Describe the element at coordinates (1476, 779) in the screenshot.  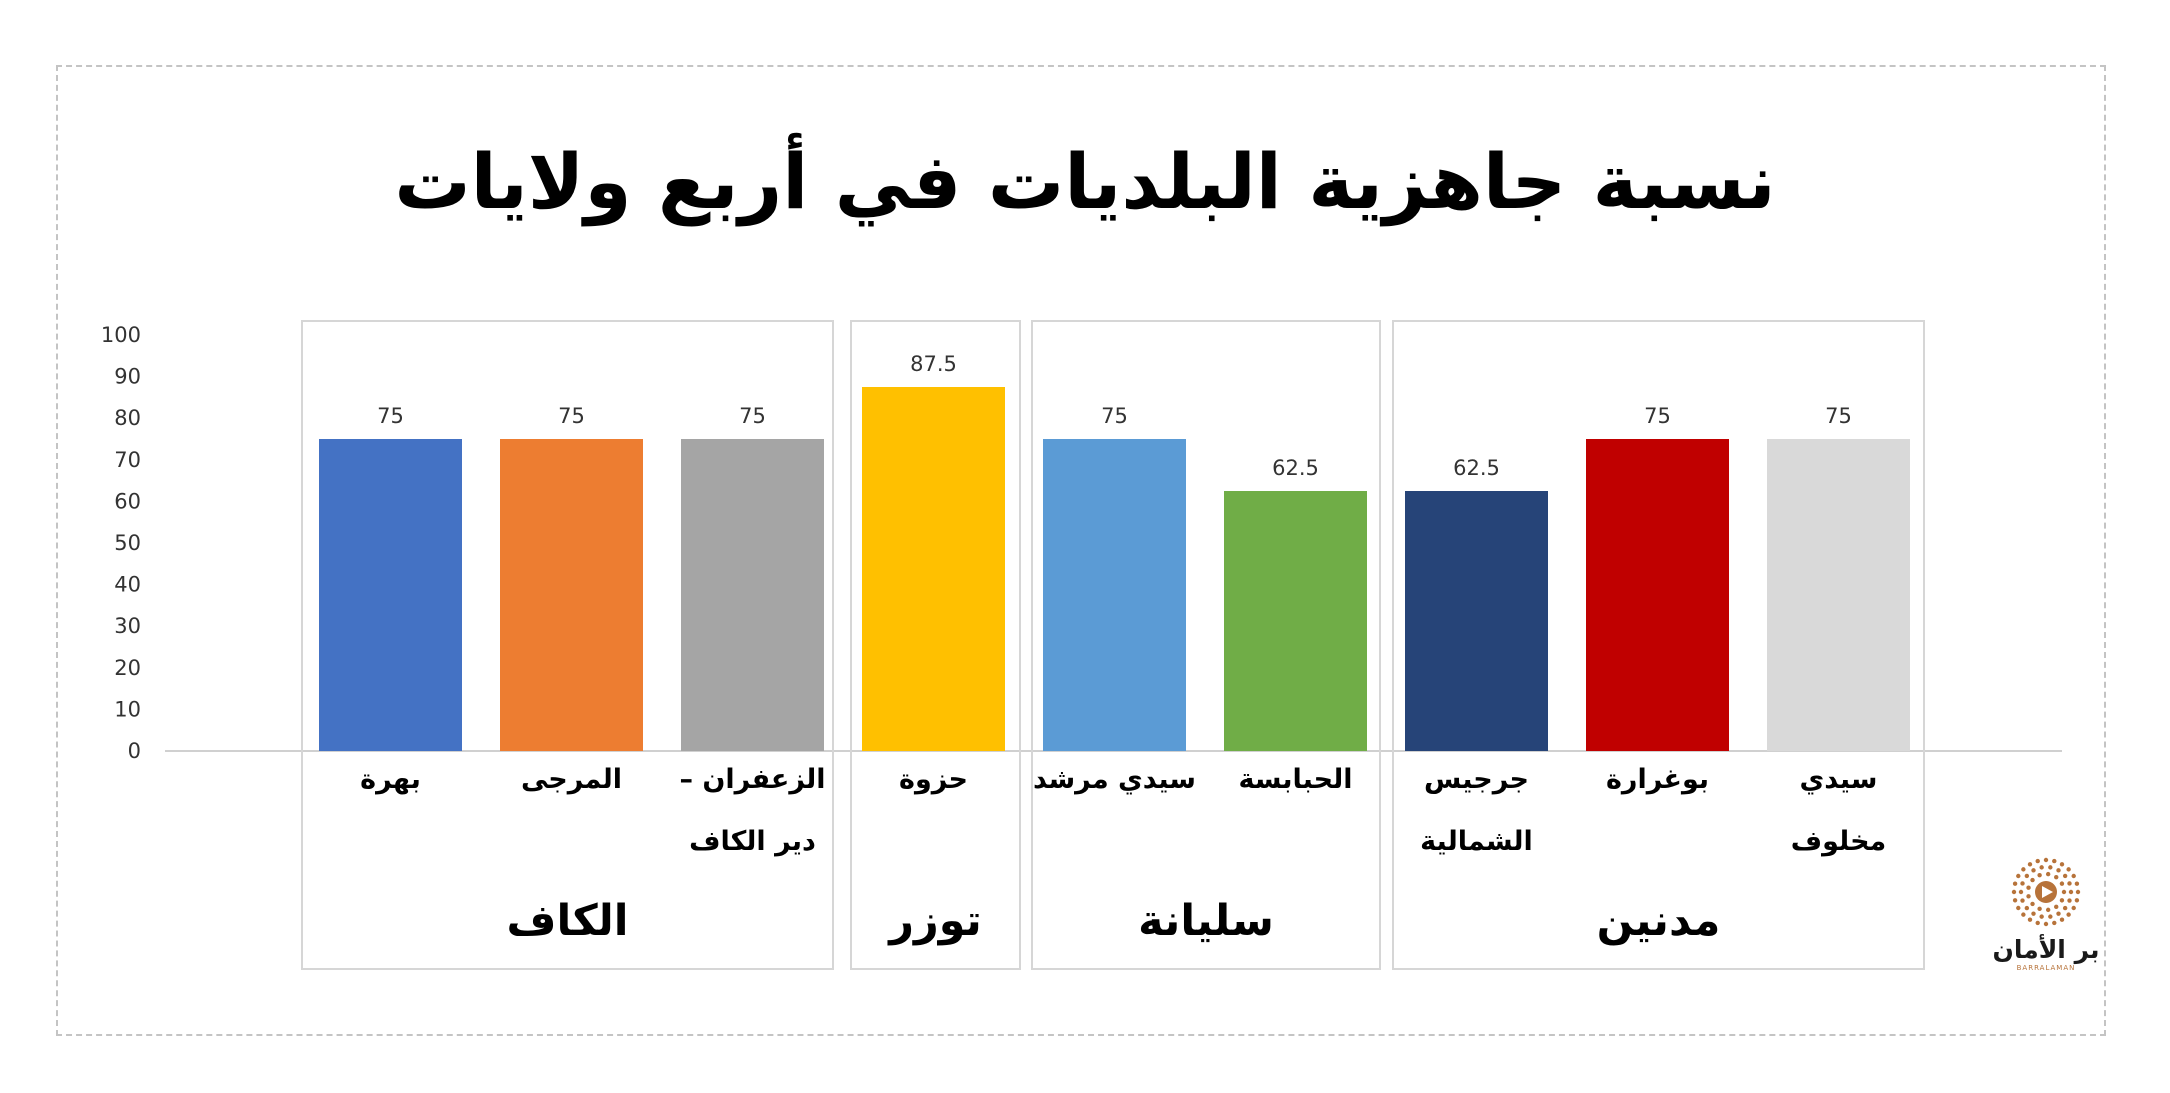
I see `category-label: جرجيس` at that location.